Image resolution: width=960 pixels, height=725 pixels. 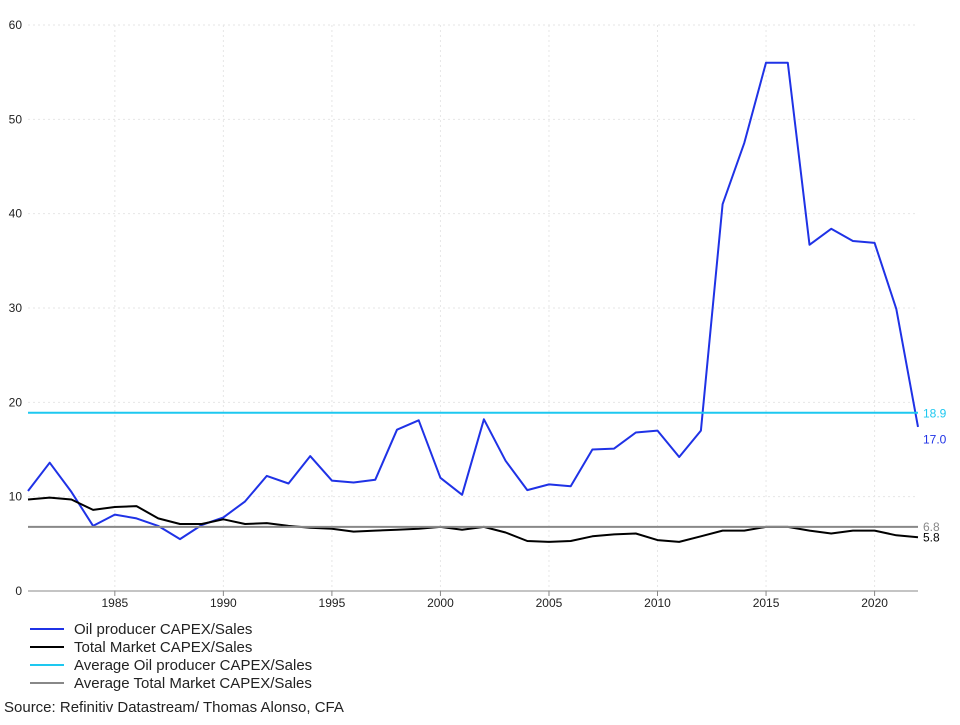 What do you see at coordinates (47, 629) in the screenshot?
I see `legend-swatch-oil-producer` at bounding box center [47, 629].